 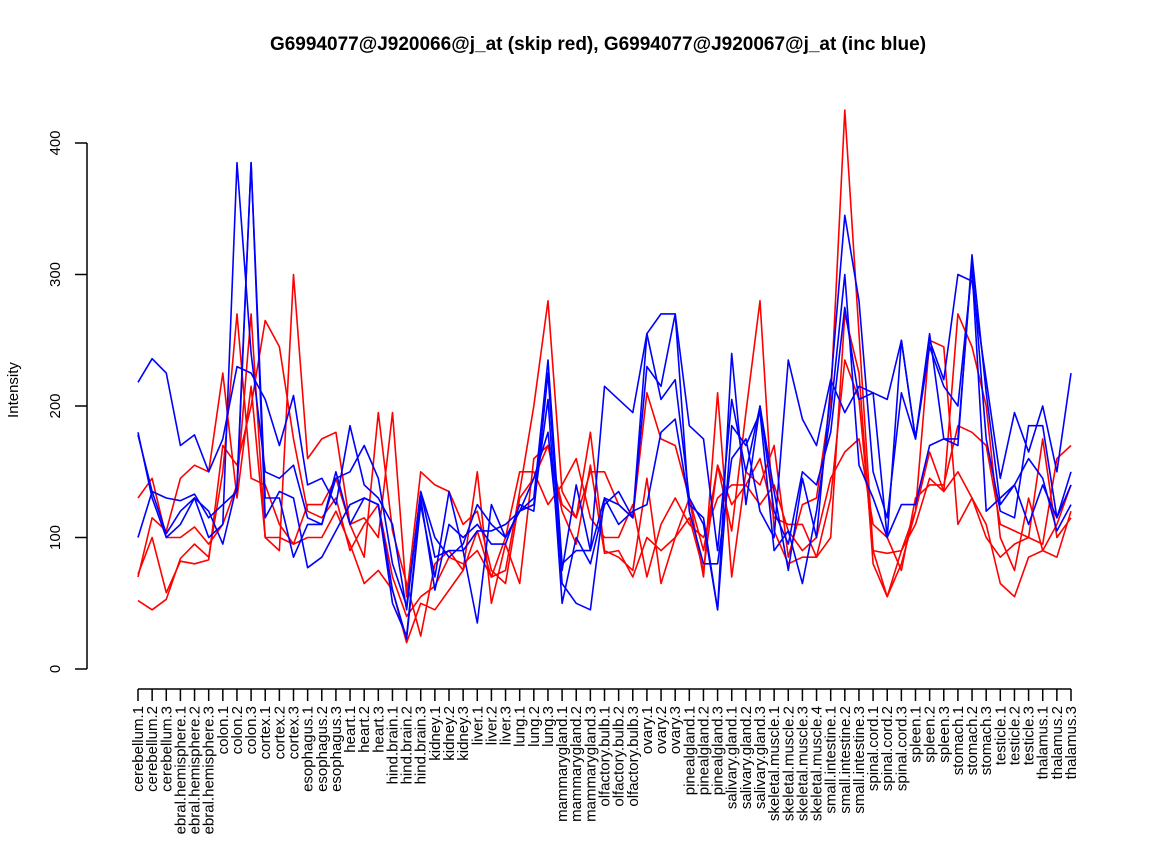 What do you see at coordinates (1029, 735) in the screenshot?
I see `x-tick-label: testicle.3` at bounding box center [1029, 735].